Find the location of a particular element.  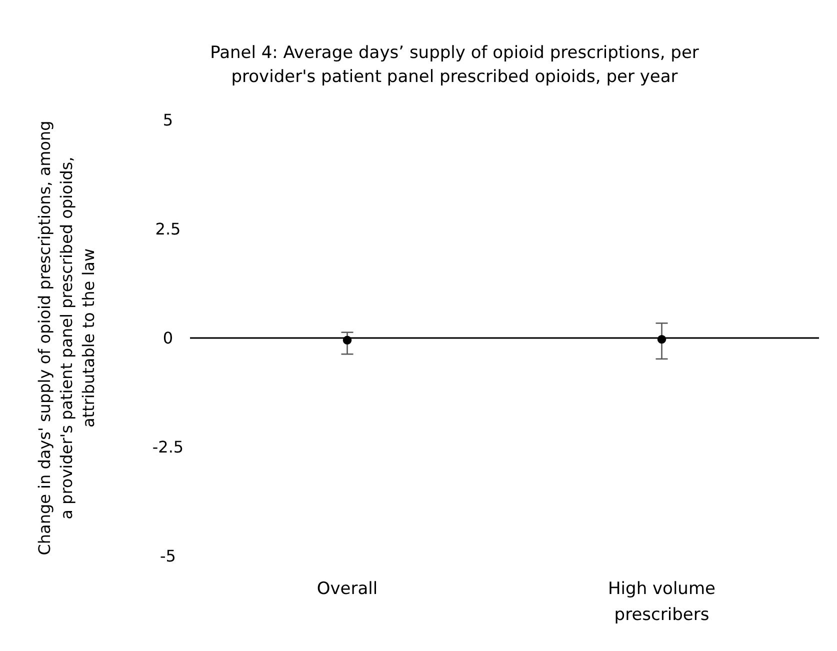

y-tick-label: 5 is located at coordinates (168, 120).